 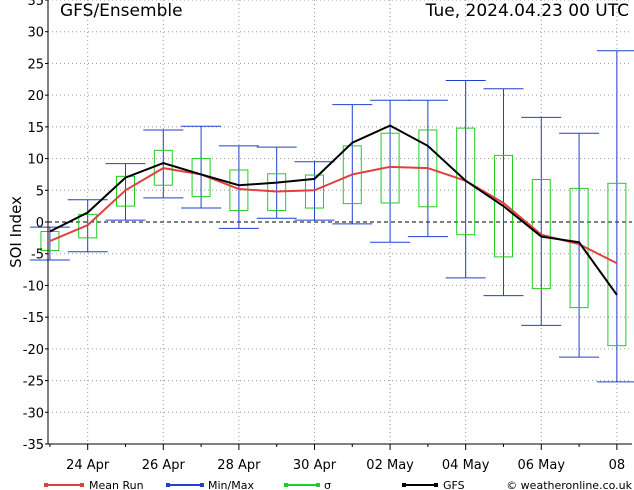 What do you see at coordinates (37, 255) in the screenshot?
I see `y-tick-label: -5` at bounding box center [37, 255].